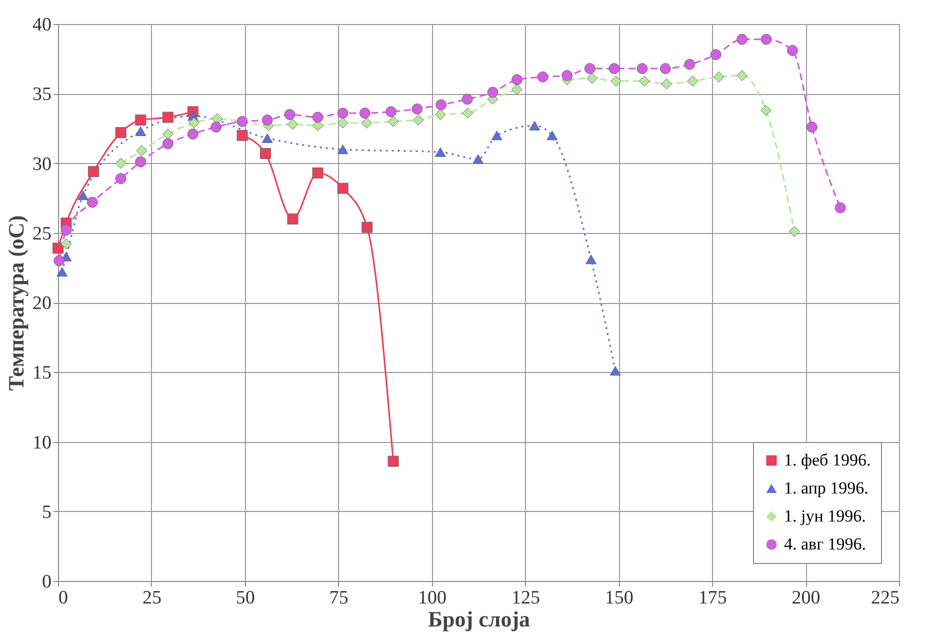  What do you see at coordinates (432, 598) in the screenshot?
I see `x-tick-label: 100` at bounding box center [432, 598].